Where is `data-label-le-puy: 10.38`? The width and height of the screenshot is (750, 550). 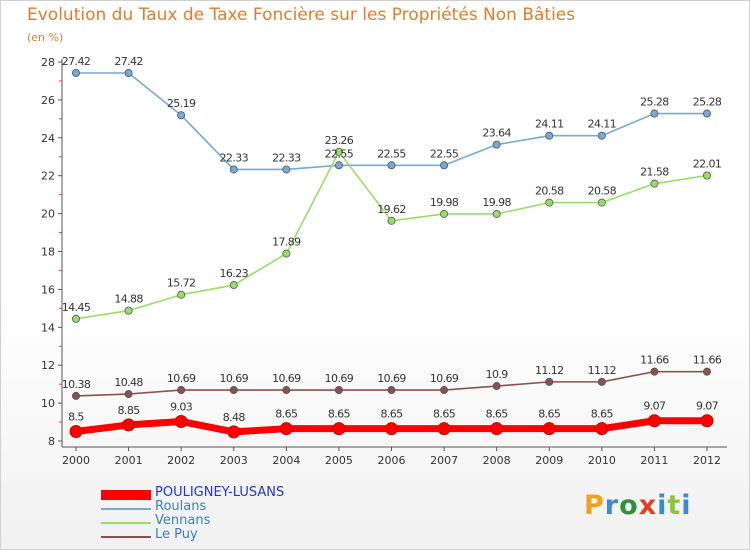
data-label-le-puy: 10.38 is located at coordinates (76, 384).